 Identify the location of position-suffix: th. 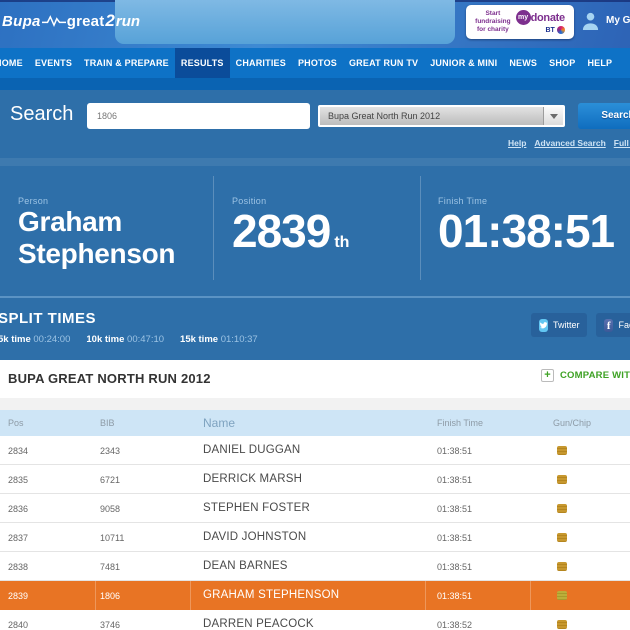
(342, 242).